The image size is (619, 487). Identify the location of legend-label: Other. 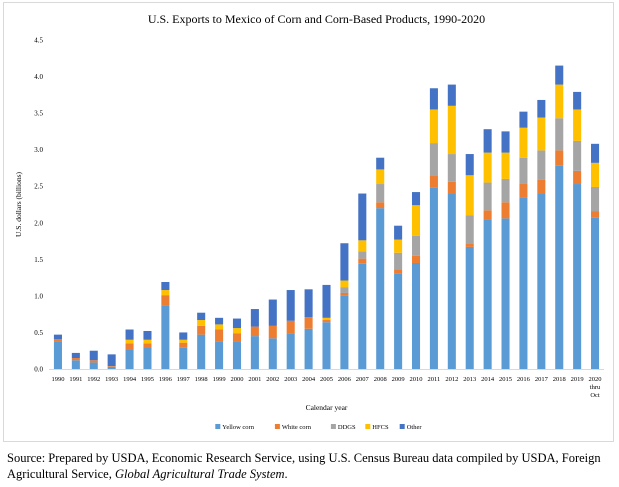
(415, 427).